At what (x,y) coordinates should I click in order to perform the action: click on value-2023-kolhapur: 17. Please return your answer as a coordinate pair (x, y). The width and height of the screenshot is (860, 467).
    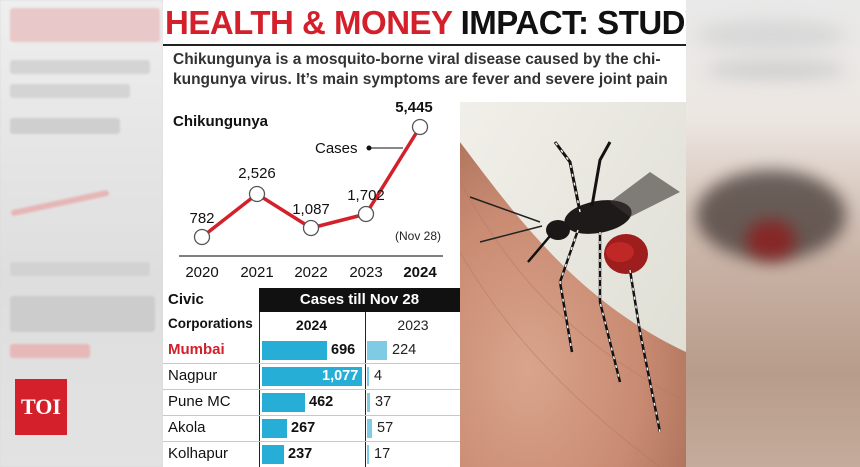
    Looking at the image, I should click on (382, 454).